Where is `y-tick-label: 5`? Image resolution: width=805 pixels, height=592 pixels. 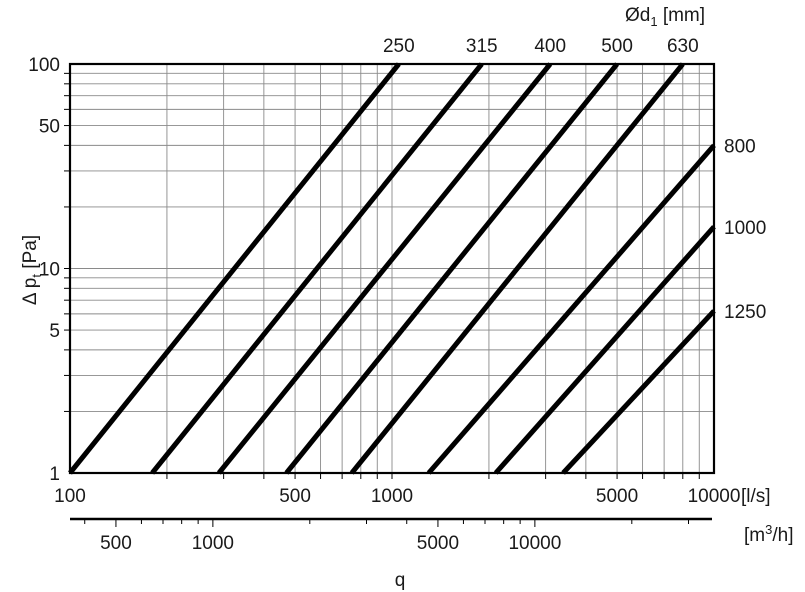
y-tick-label: 5 is located at coordinates (54, 331).